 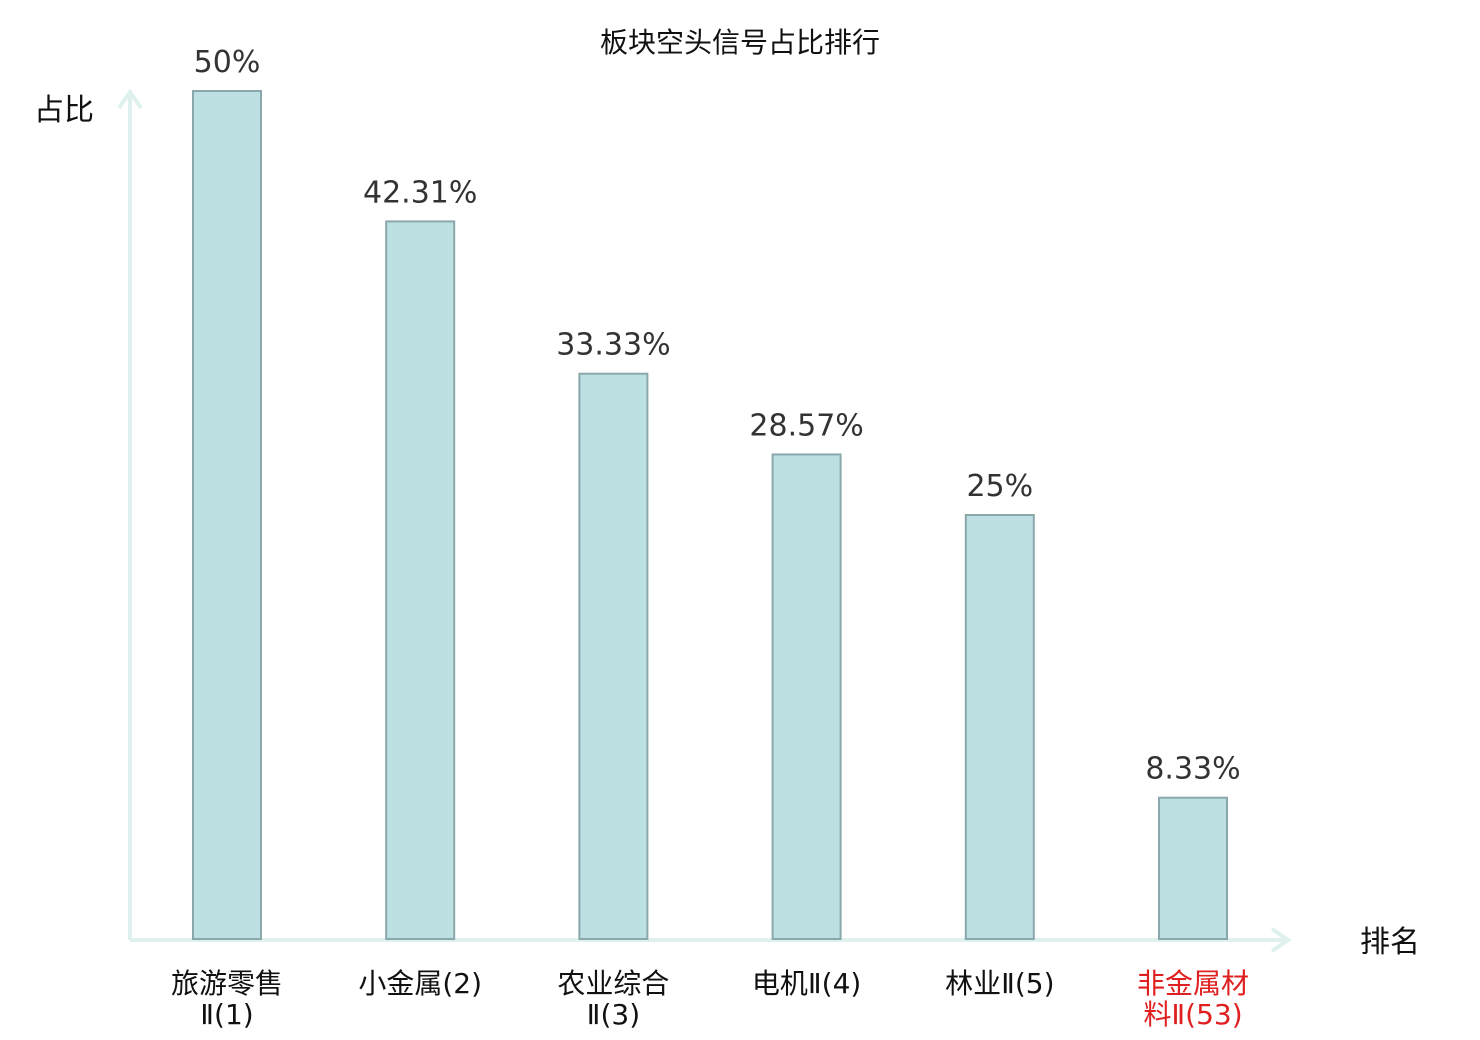 What do you see at coordinates (227, 983) in the screenshot?
I see `category-label-1-line-1: 旅游零售` at bounding box center [227, 983].